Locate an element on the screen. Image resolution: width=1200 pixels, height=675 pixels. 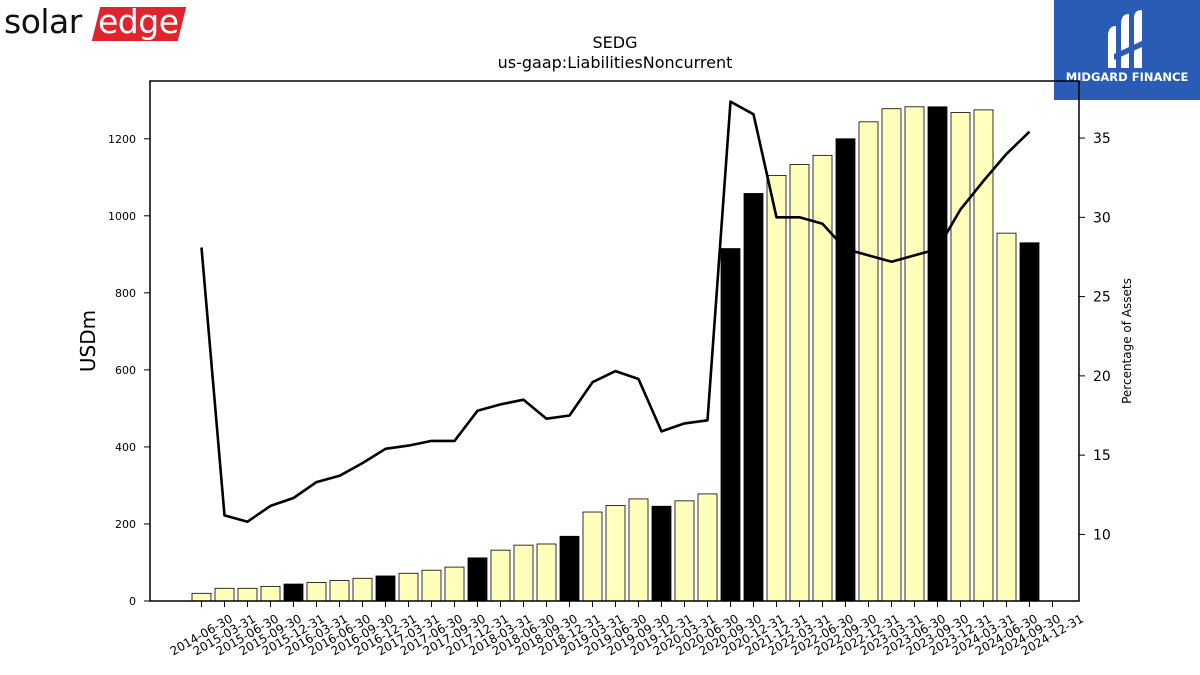
chart-title: SEDG is located at coordinates (615, 42).